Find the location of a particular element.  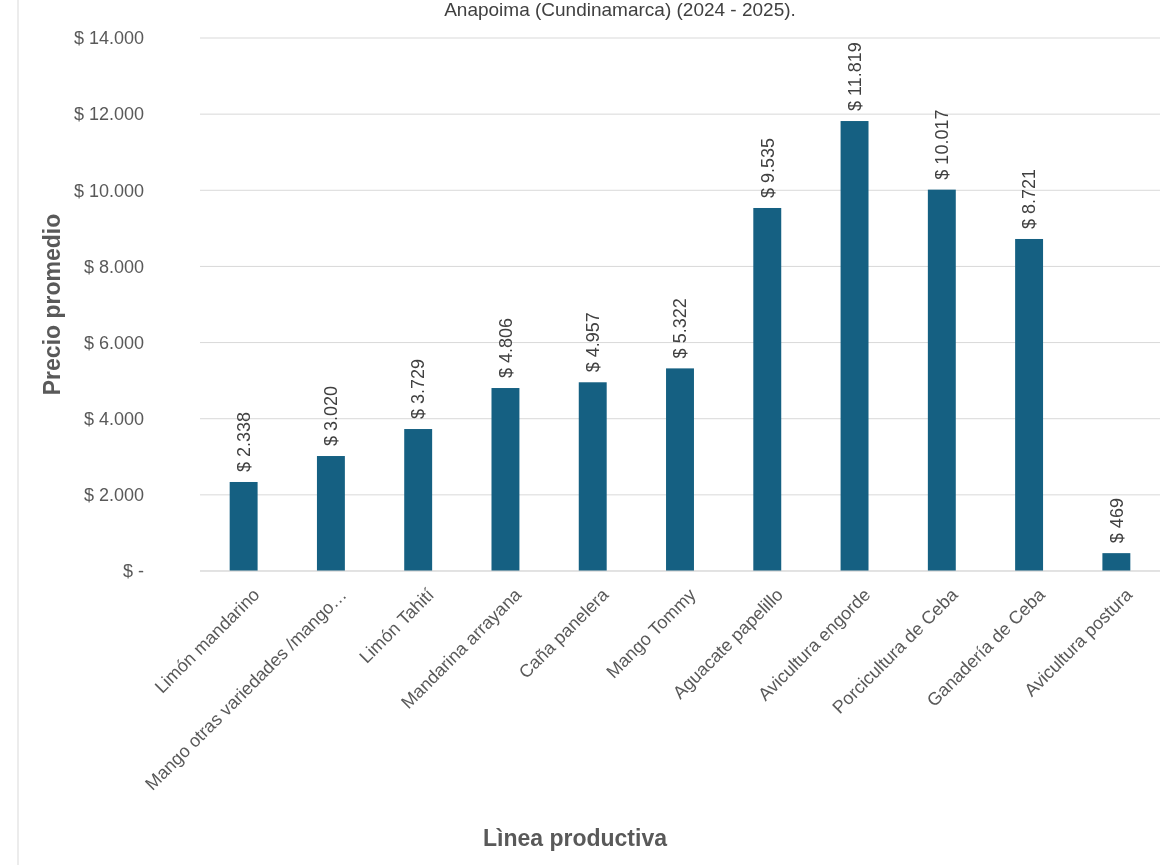

data-label: $ 8.721 is located at coordinates (1029, 198).